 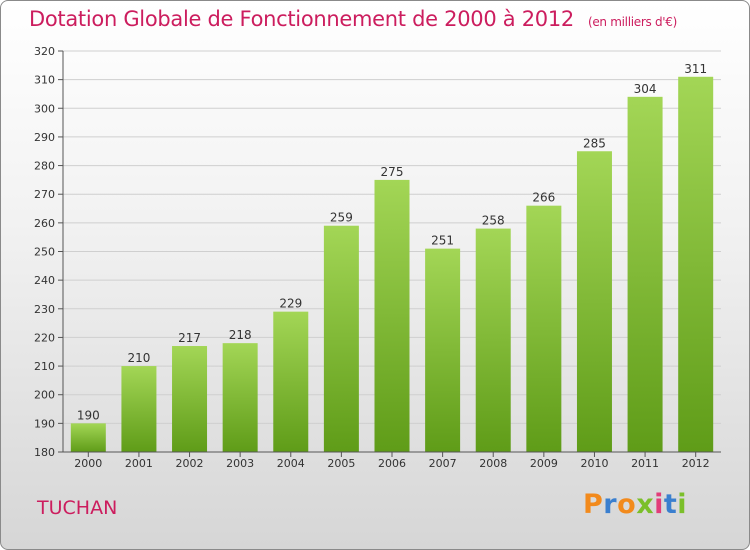 I want to click on x-tick-label: 2002, so click(x=190, y=463).